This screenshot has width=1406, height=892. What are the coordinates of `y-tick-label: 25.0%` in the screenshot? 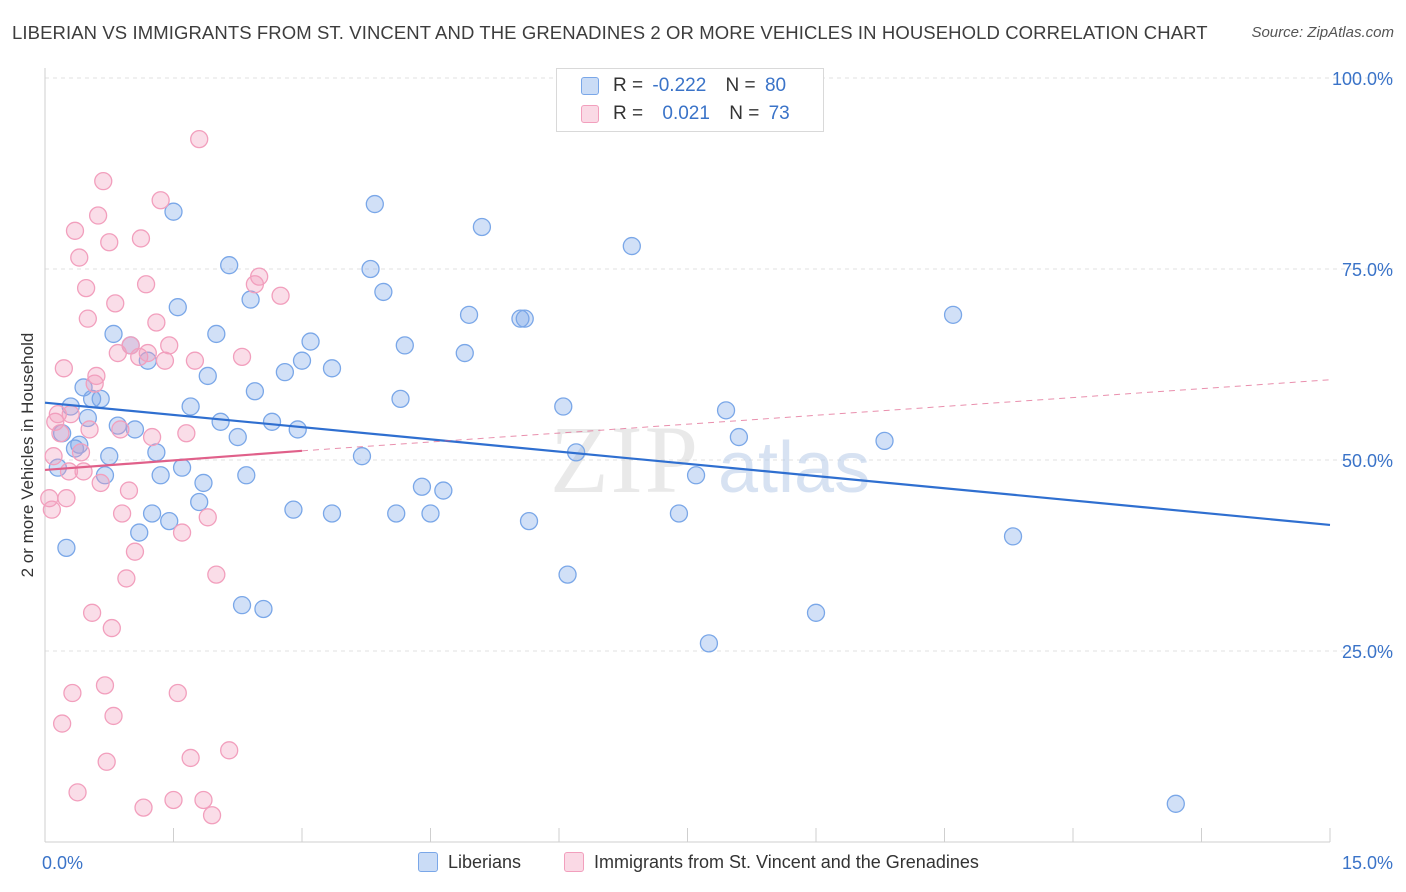 It's located at (1367, 652).